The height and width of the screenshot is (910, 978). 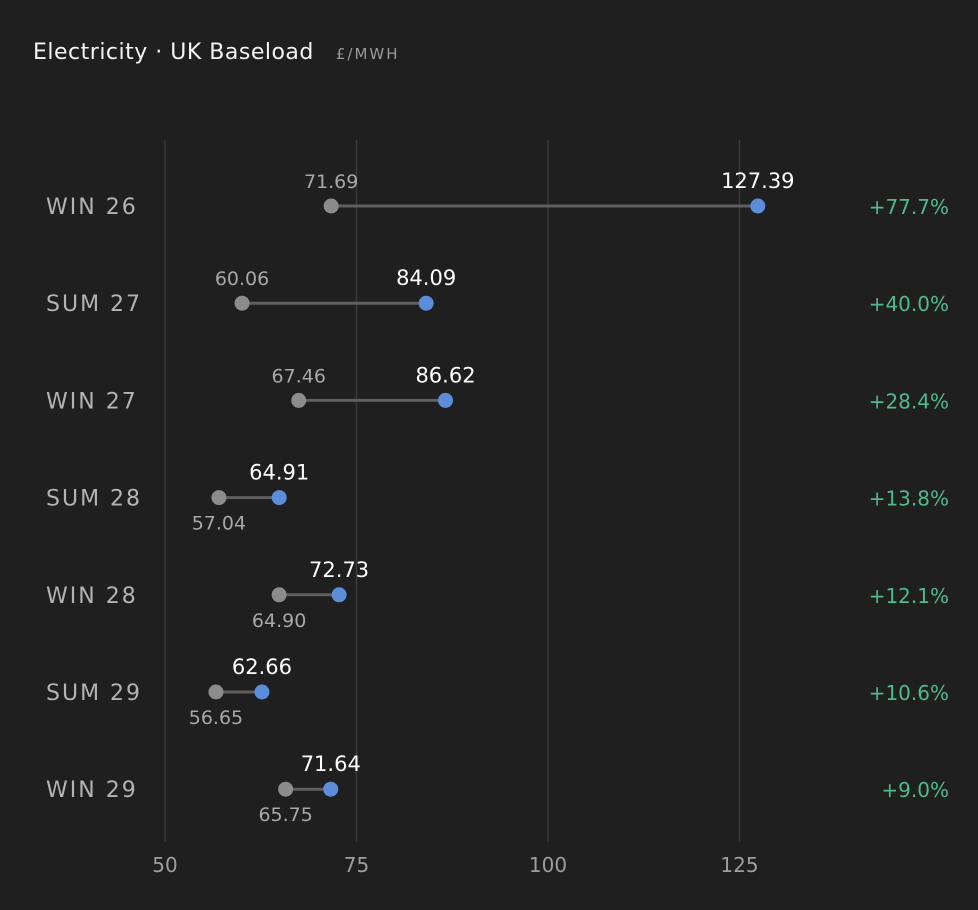 I want to click on row-label: SUM 27, so click(x=94, y=304).